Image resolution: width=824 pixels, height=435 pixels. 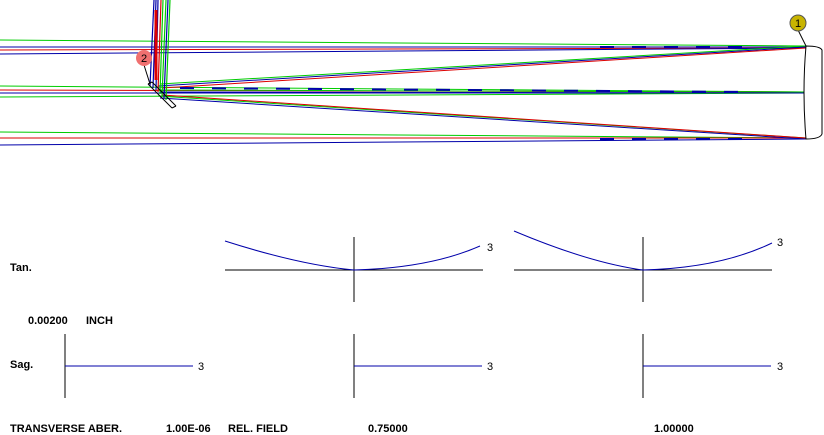 I want to click on scale-value: 0.00200, so click(x=48, y=321).